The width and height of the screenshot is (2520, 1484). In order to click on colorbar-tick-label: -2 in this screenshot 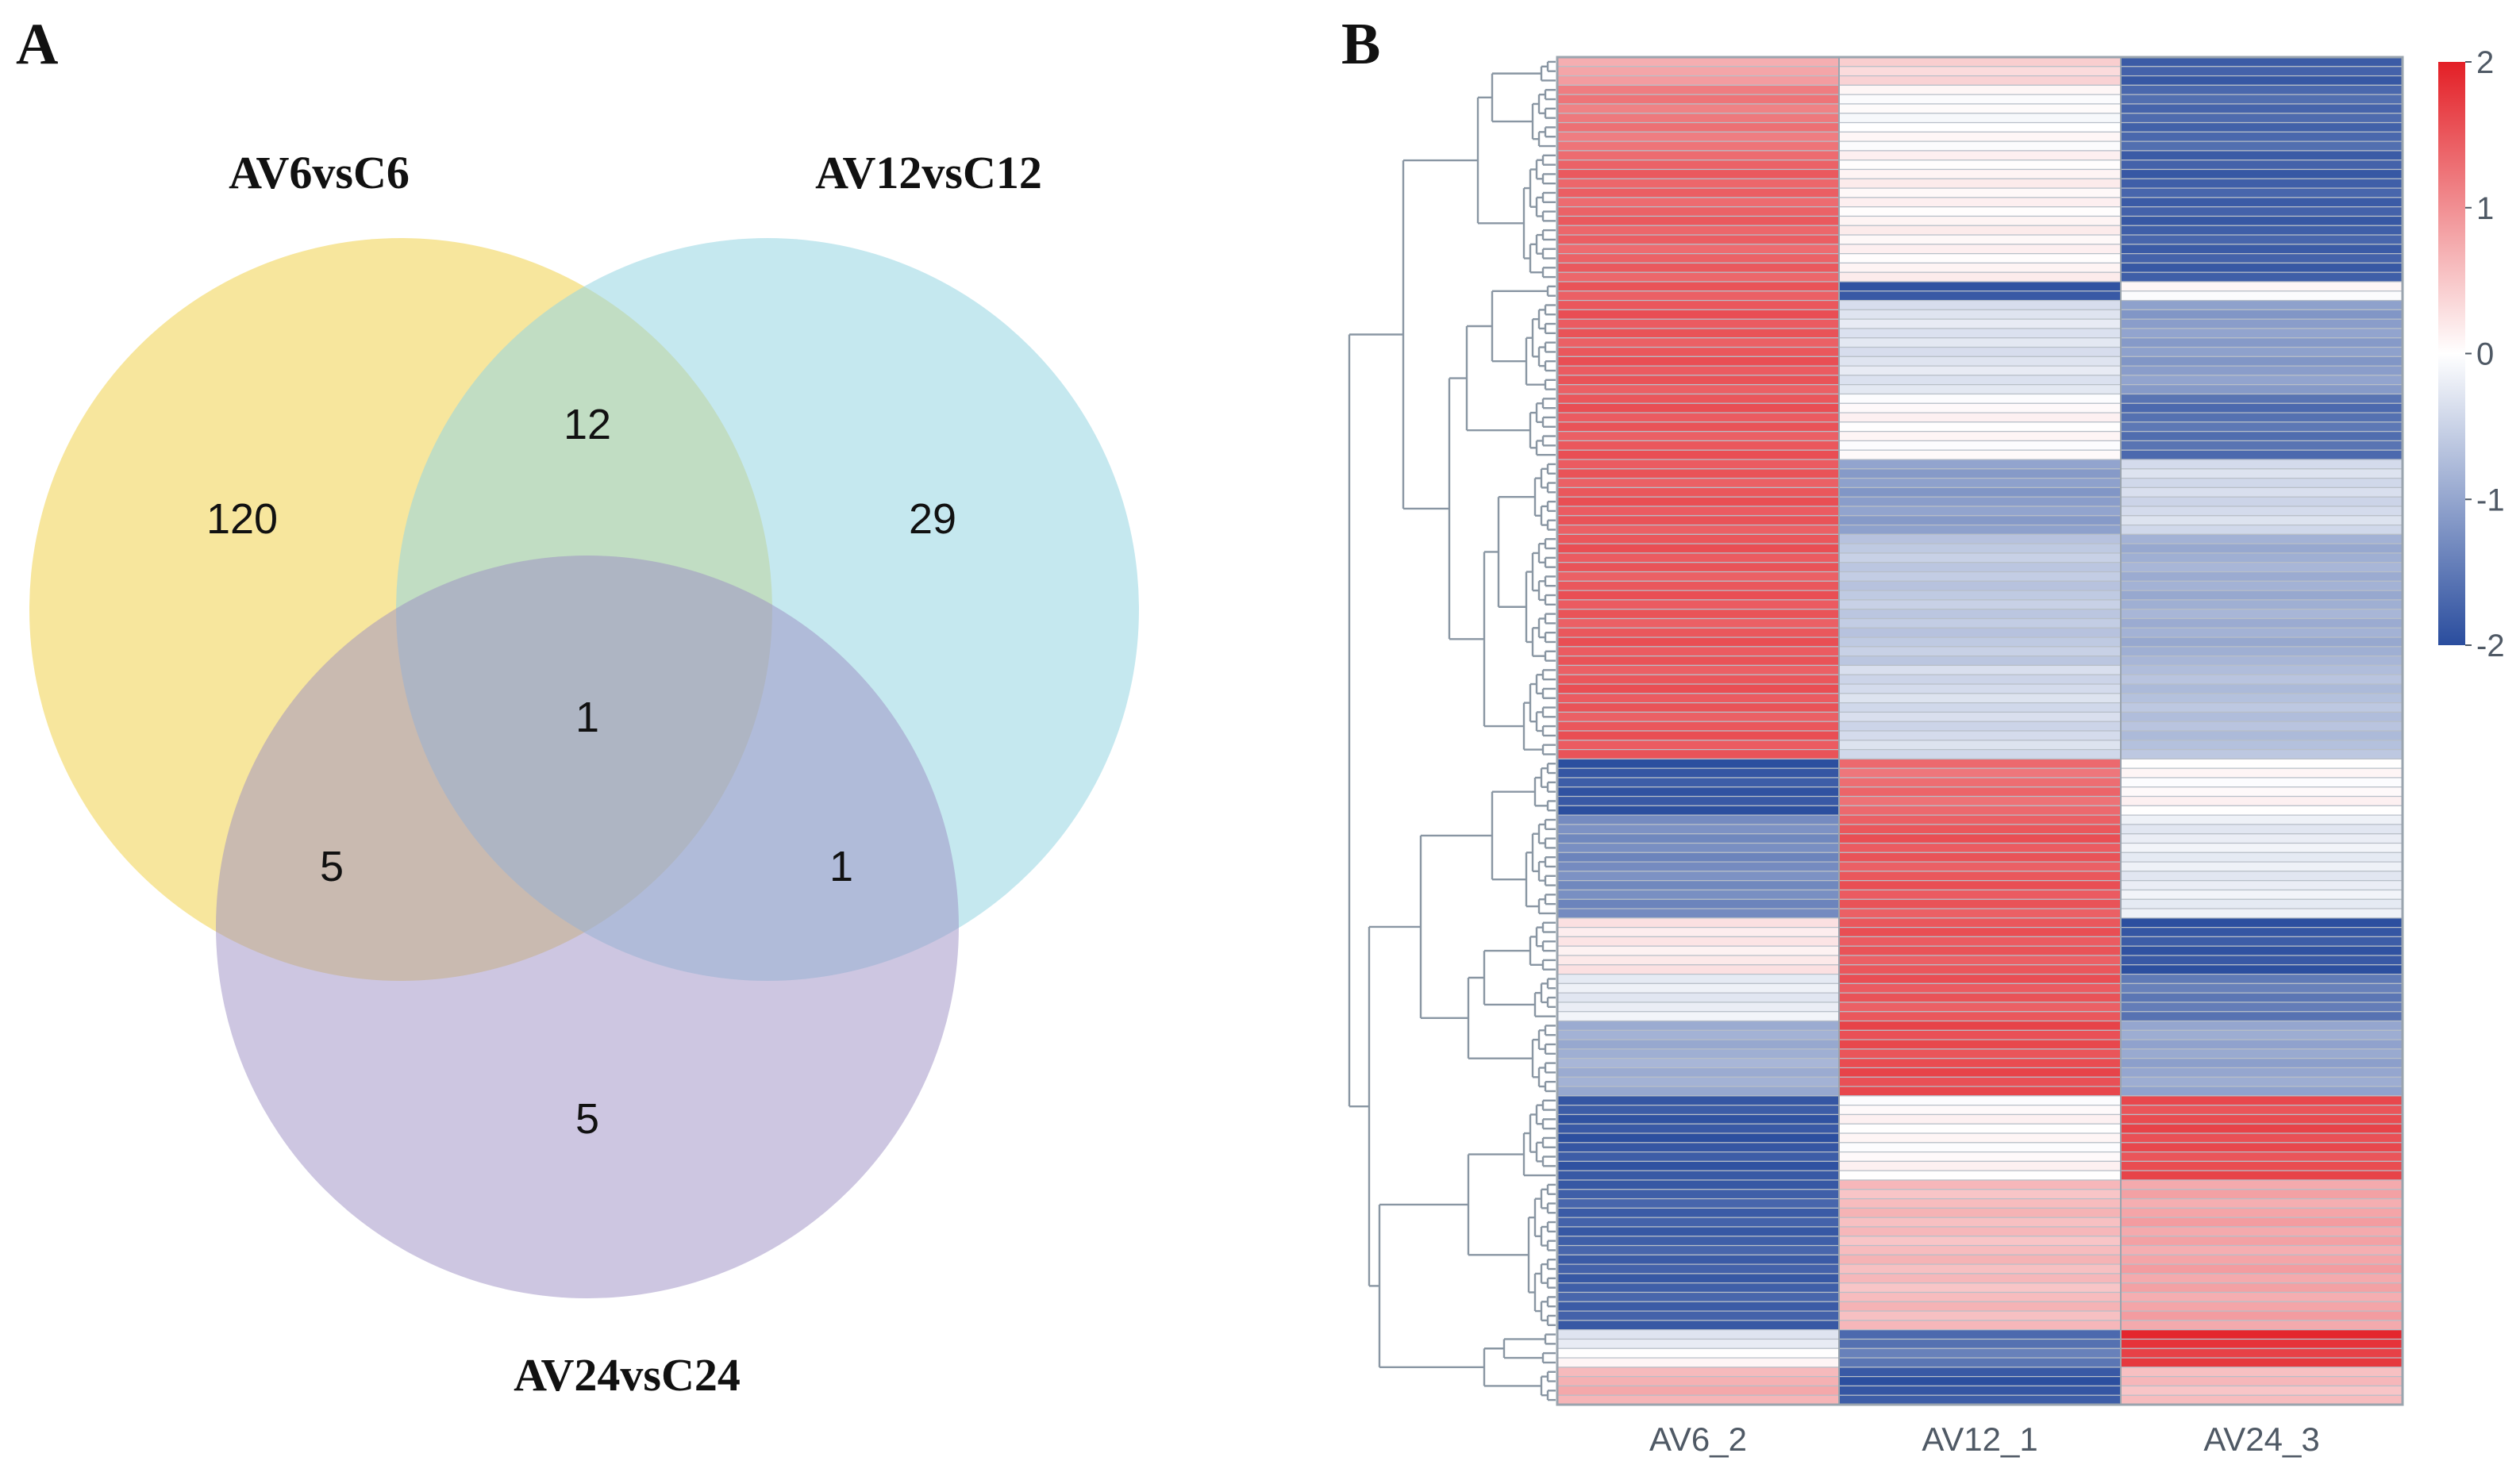, I will do `click(2490, 646)`.